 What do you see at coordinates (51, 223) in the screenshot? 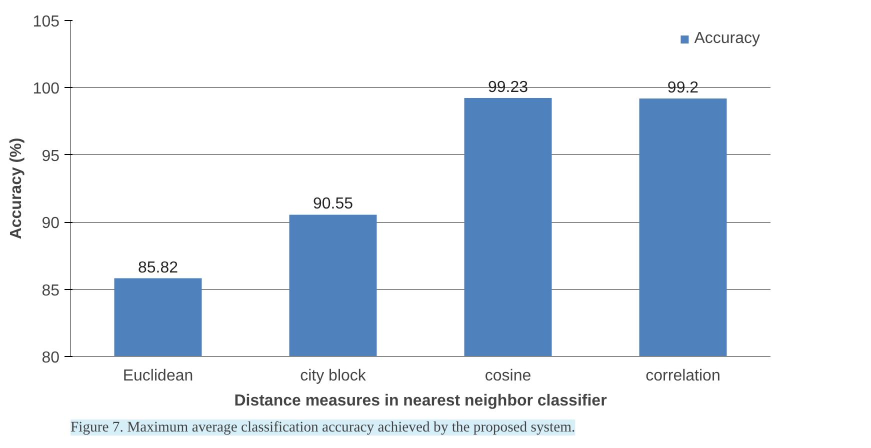
I see `y-tick-label: 90` at bounding box center [51, 223].